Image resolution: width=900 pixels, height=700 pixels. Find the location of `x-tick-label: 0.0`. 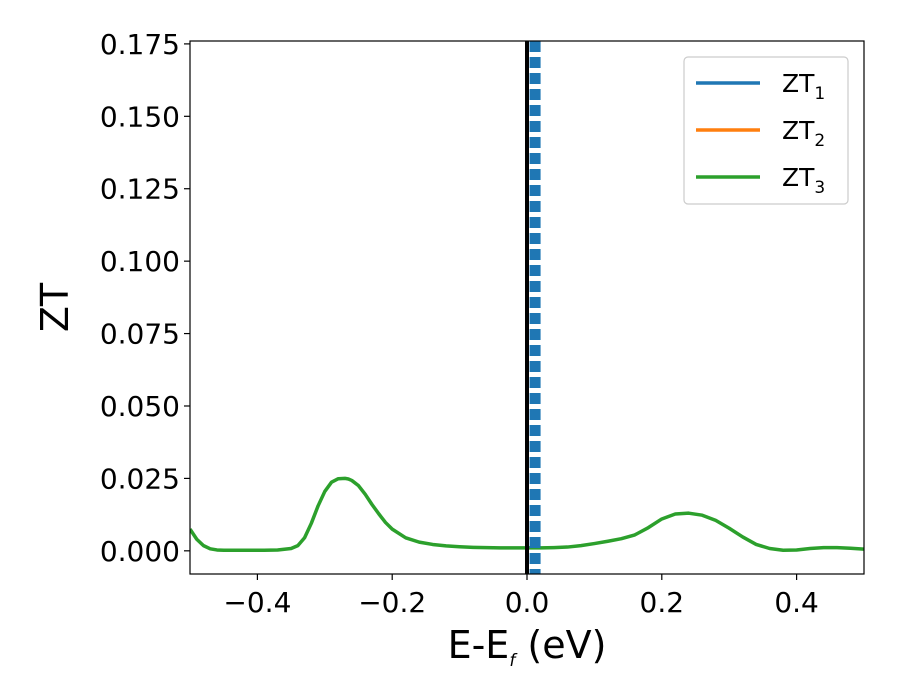

x-tick-label: 0.0 is located at coordinates (527, 602).